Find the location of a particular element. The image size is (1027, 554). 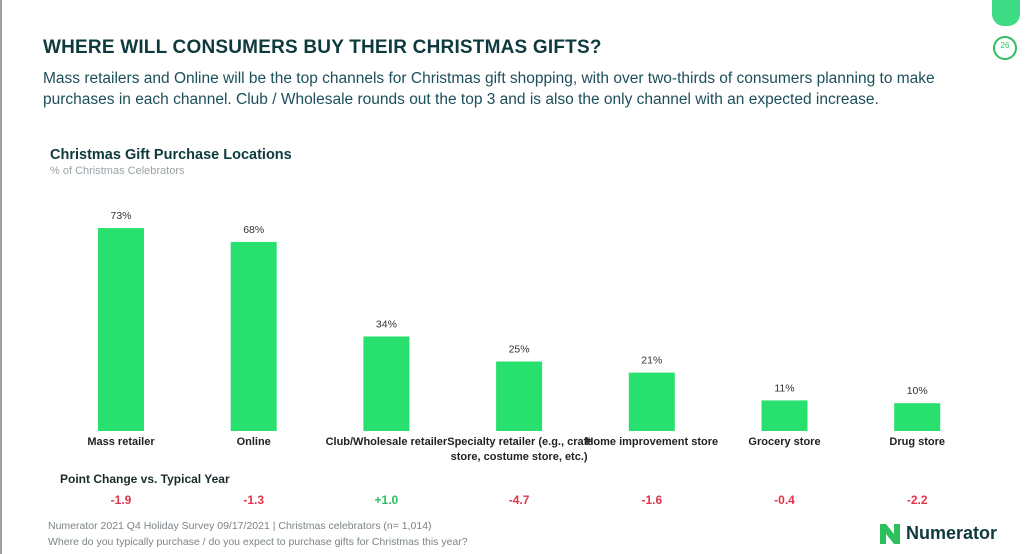

category-label: Online is located at coordinates (253, 442).